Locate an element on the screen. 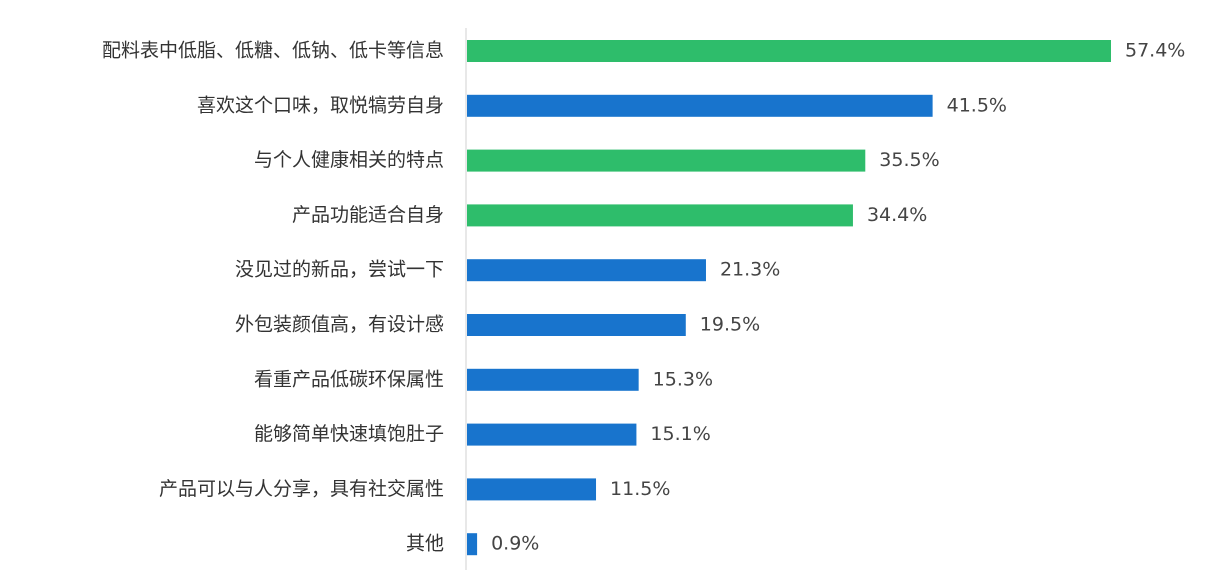 The width and height of the screenshot is (1210, 586). value-label: 21.3% is located at coordinates (750, 270).